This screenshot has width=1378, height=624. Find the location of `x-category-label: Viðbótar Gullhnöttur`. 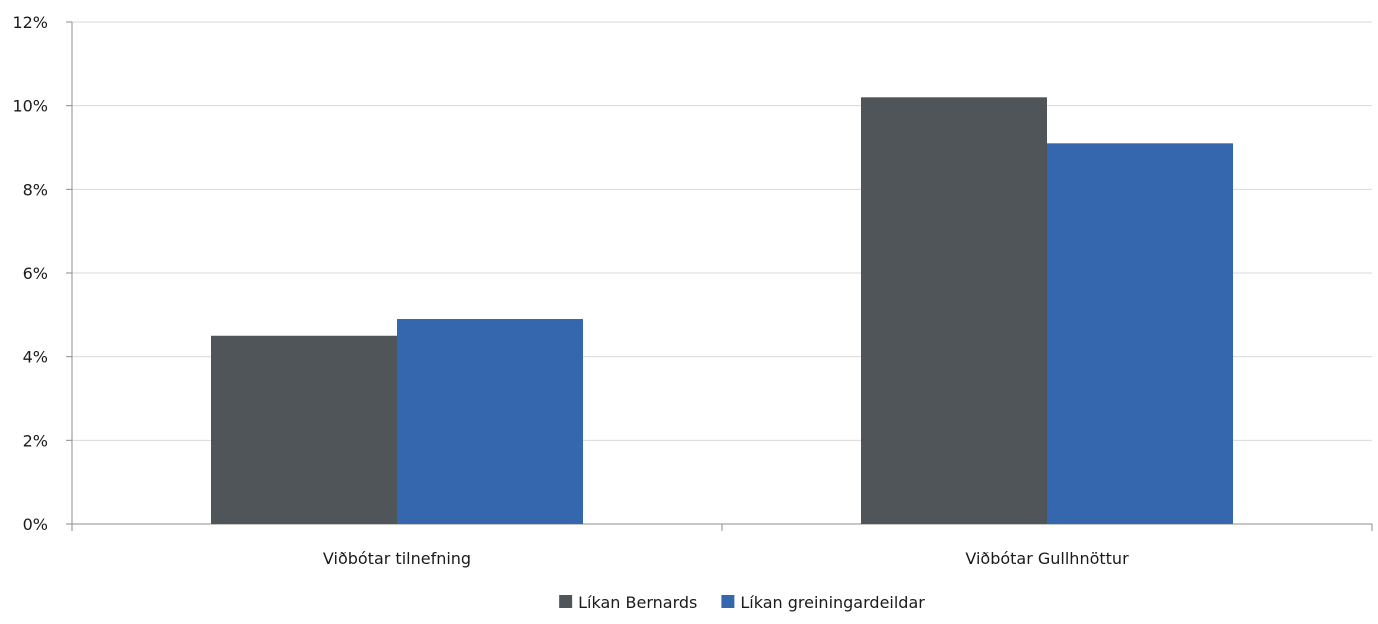

x-category-label: Viðbótar Gullhnöttur is located at coordinates (1047, 558).